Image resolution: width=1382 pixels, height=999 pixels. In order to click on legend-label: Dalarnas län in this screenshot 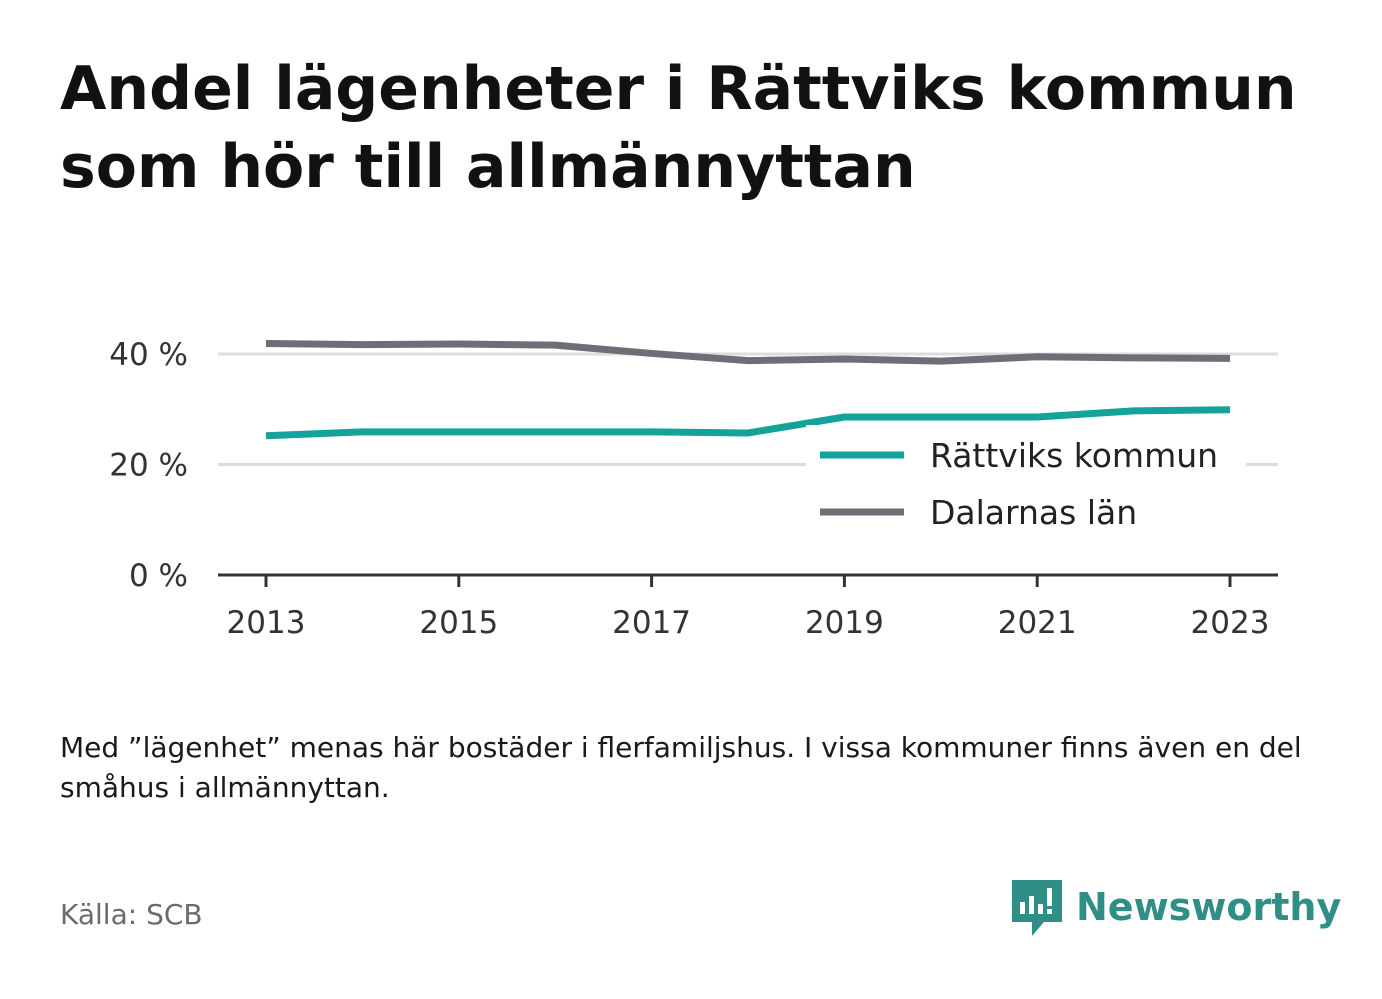, I will do `click(1033, 512)`.